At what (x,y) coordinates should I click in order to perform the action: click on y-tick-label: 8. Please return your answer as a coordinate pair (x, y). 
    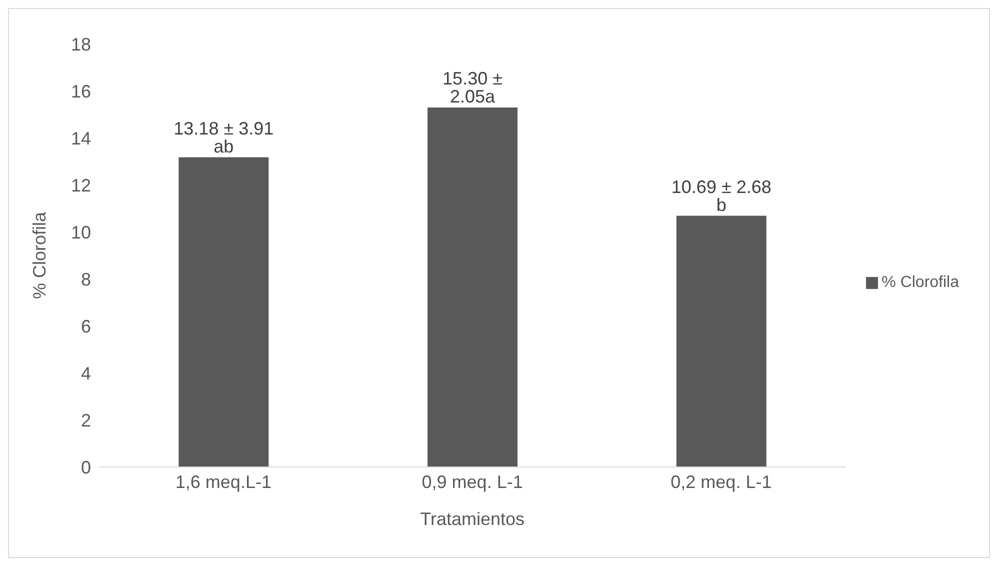
    Looking at the image, I should click on (85, 279).